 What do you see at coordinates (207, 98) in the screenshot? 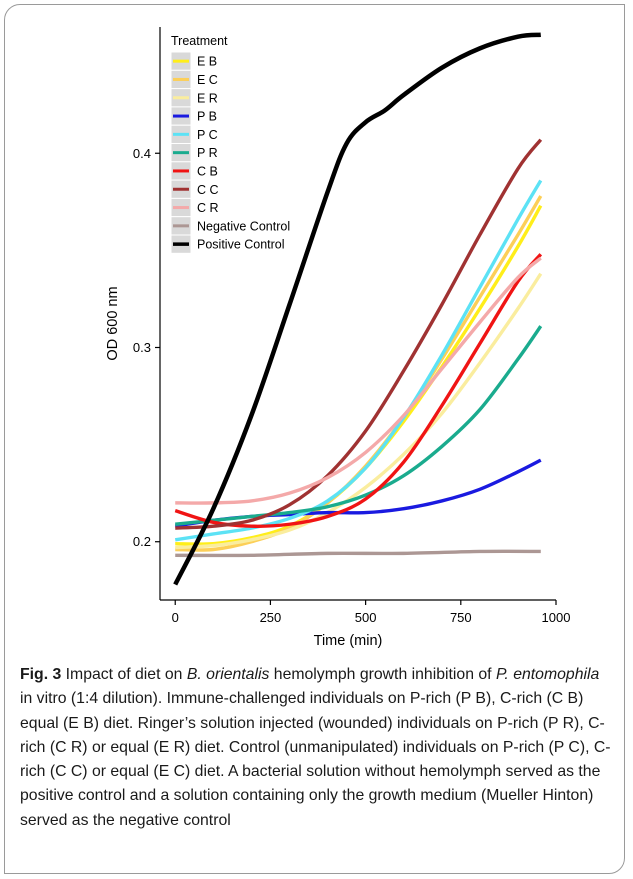
I see `legend-label: E R` at bounding box center [207, 98].